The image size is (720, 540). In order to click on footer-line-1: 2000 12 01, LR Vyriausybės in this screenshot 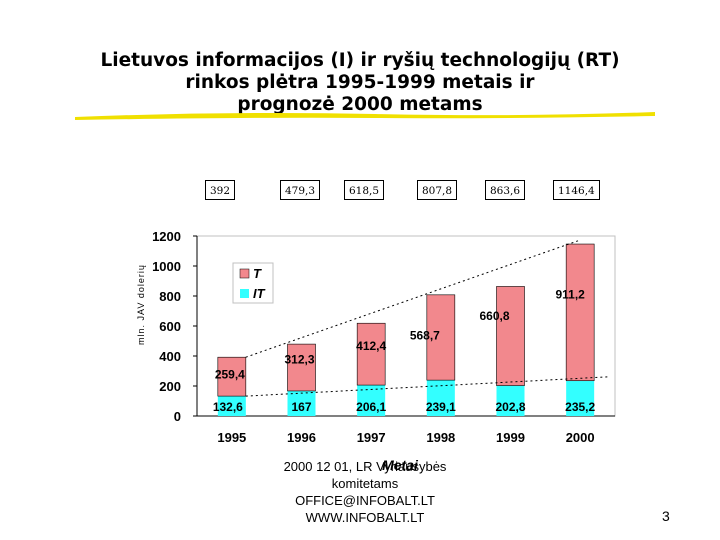, I will do `click(365, 466)`.